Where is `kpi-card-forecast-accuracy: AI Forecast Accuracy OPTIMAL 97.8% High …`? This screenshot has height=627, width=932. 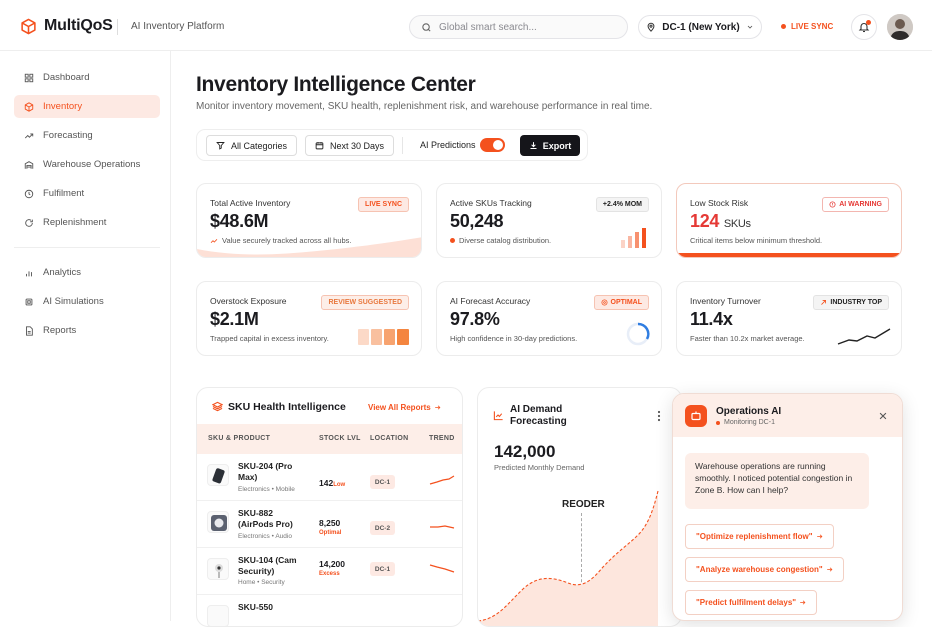 kpi-card-forecast-accuracy: AI Forecast Accuracy OPTIMAL 97.8% High … is located at coordinates (549, 318).